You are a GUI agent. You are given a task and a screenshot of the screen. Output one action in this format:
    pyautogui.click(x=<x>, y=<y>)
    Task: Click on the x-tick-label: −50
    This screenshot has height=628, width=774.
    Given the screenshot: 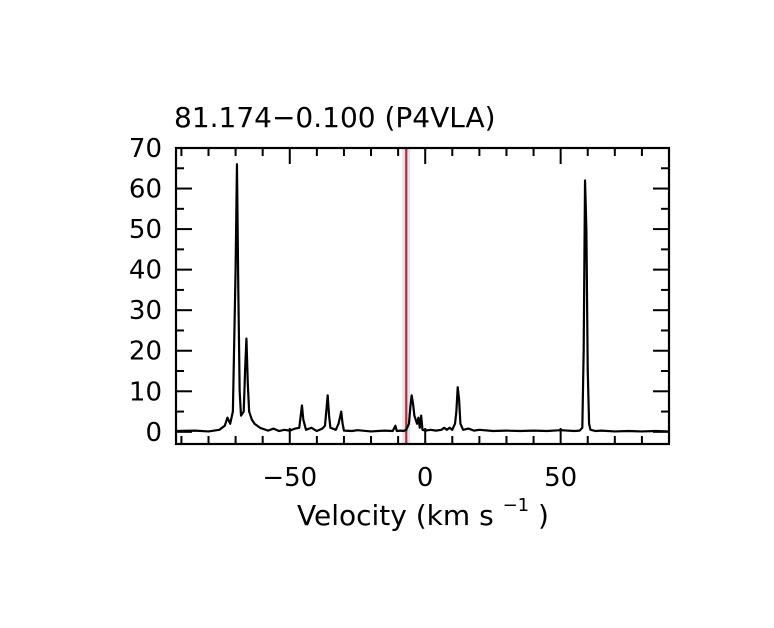 What is the action you would take?
    pyautogui.click(x=289, y=478)
    